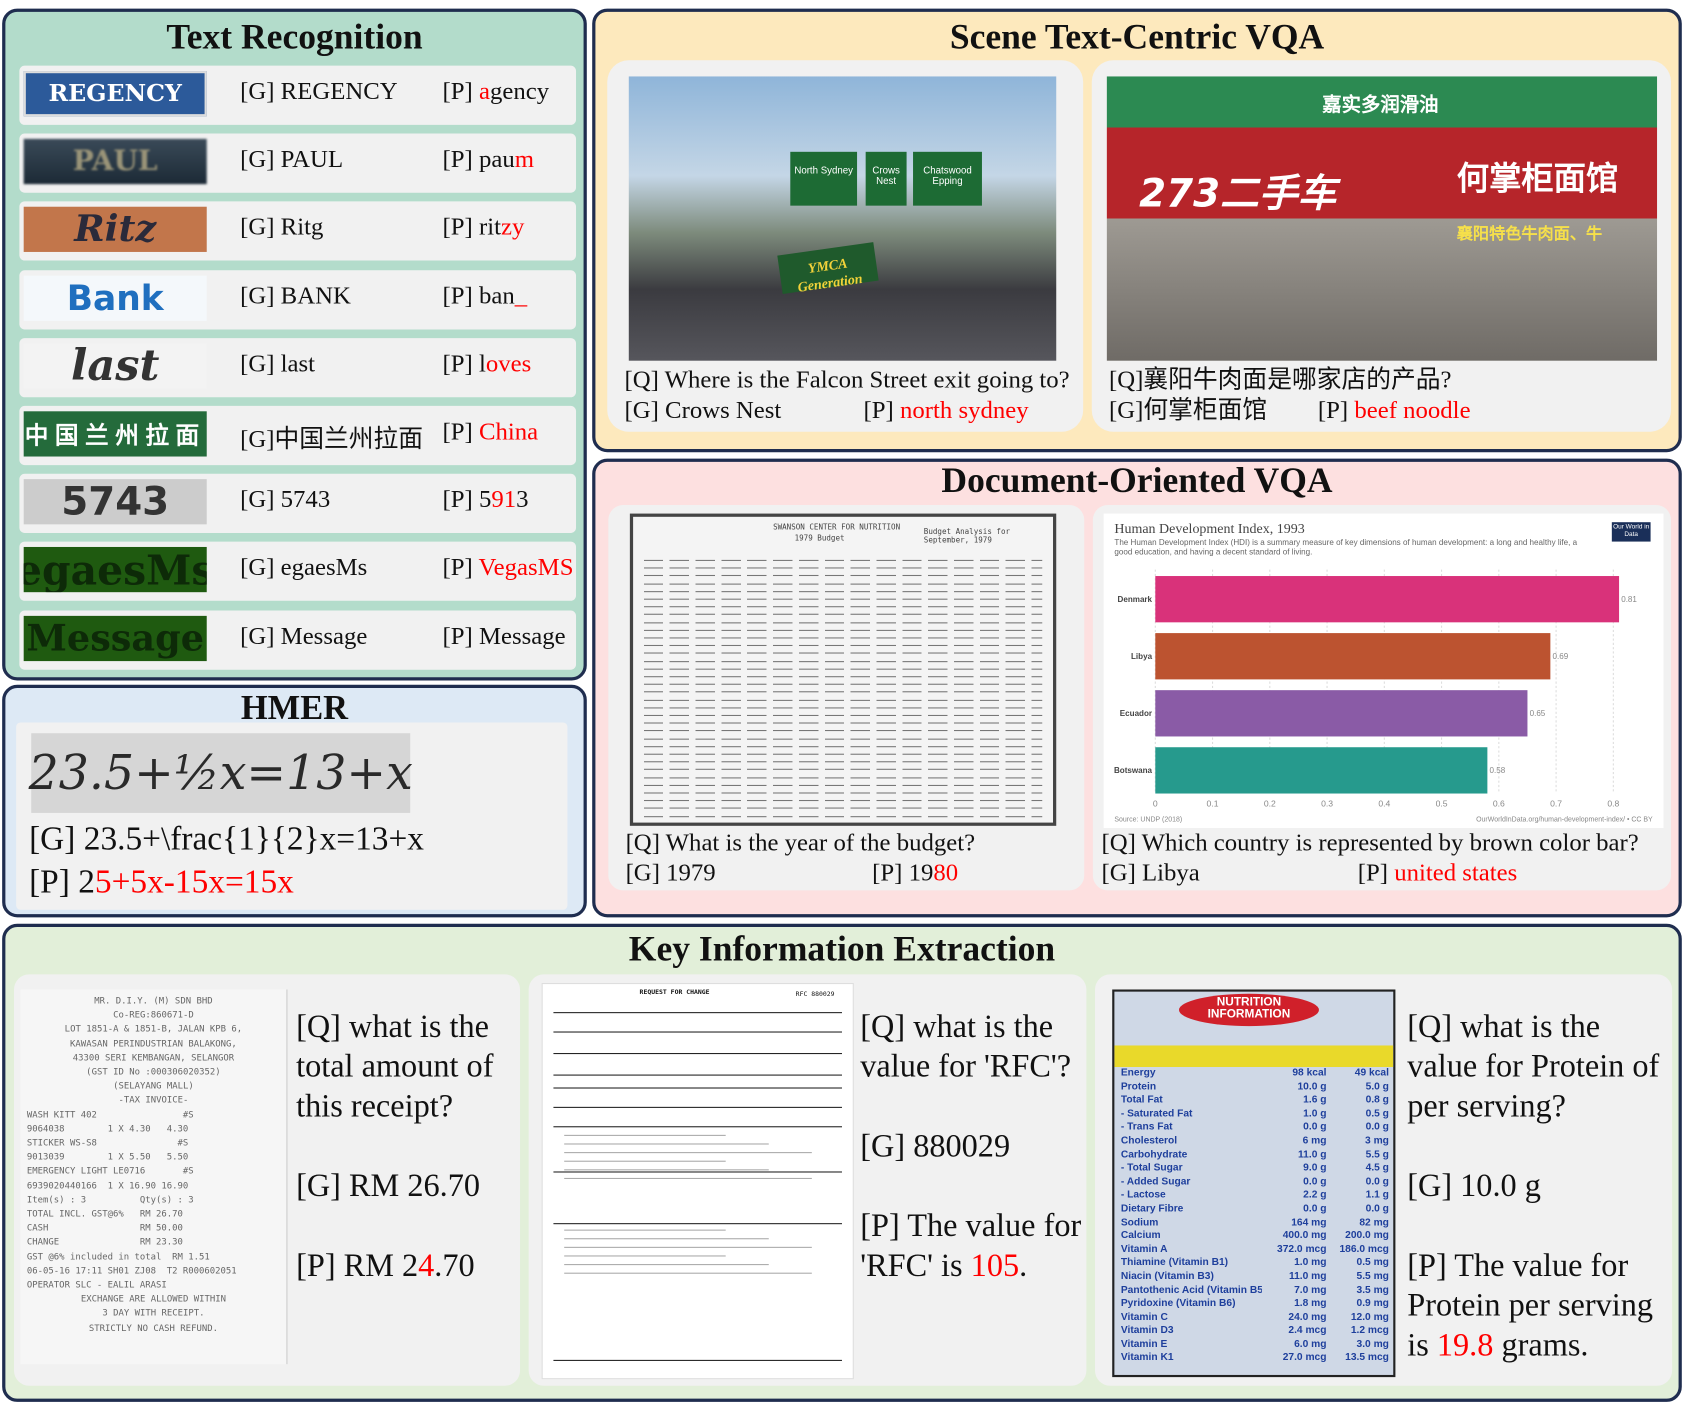 The height and width of the screenshot is (1402, 1685). What do you see at coordinates (1374, 1222) in the screenshot?
I see `per-100ml: 82 mg` at bounding box center [1374, 1222].